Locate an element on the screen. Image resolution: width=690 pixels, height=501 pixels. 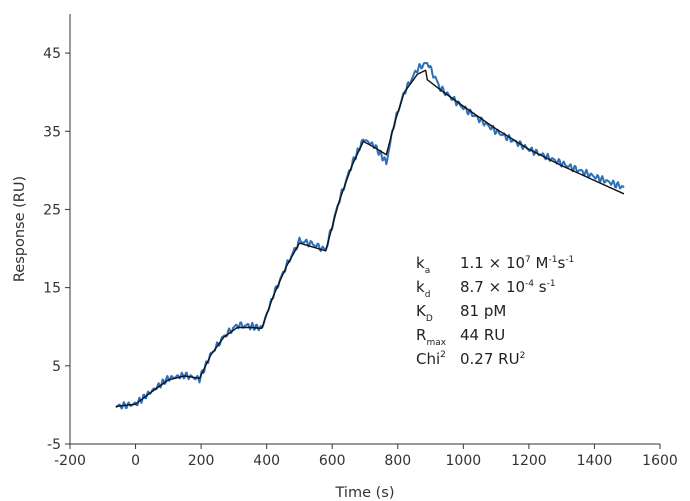
x-tick-label: 400 is located at coordinates (266, 461).